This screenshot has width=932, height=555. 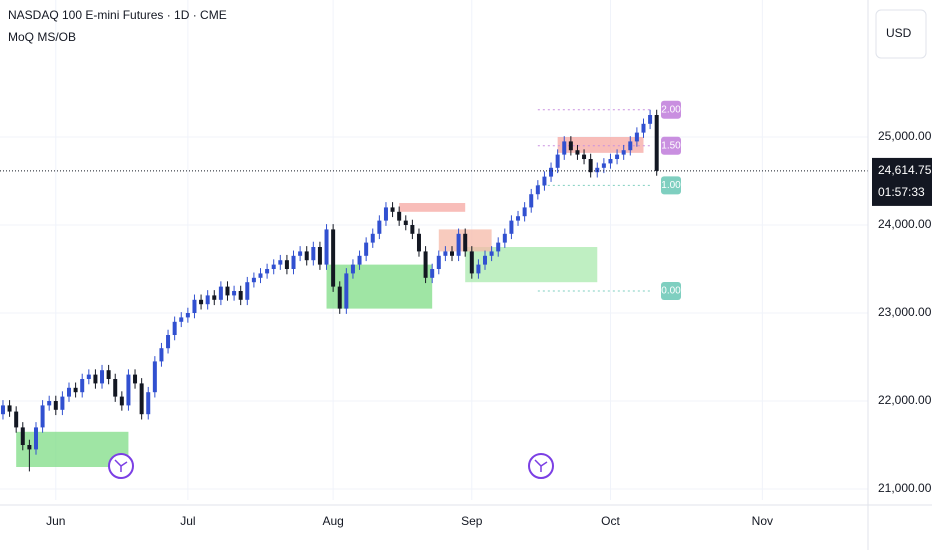 What do you see at coordinates (905, 400) in the screenshot?
I see `y-tick-label: 22,000.00` at bounding box center [905, 400].